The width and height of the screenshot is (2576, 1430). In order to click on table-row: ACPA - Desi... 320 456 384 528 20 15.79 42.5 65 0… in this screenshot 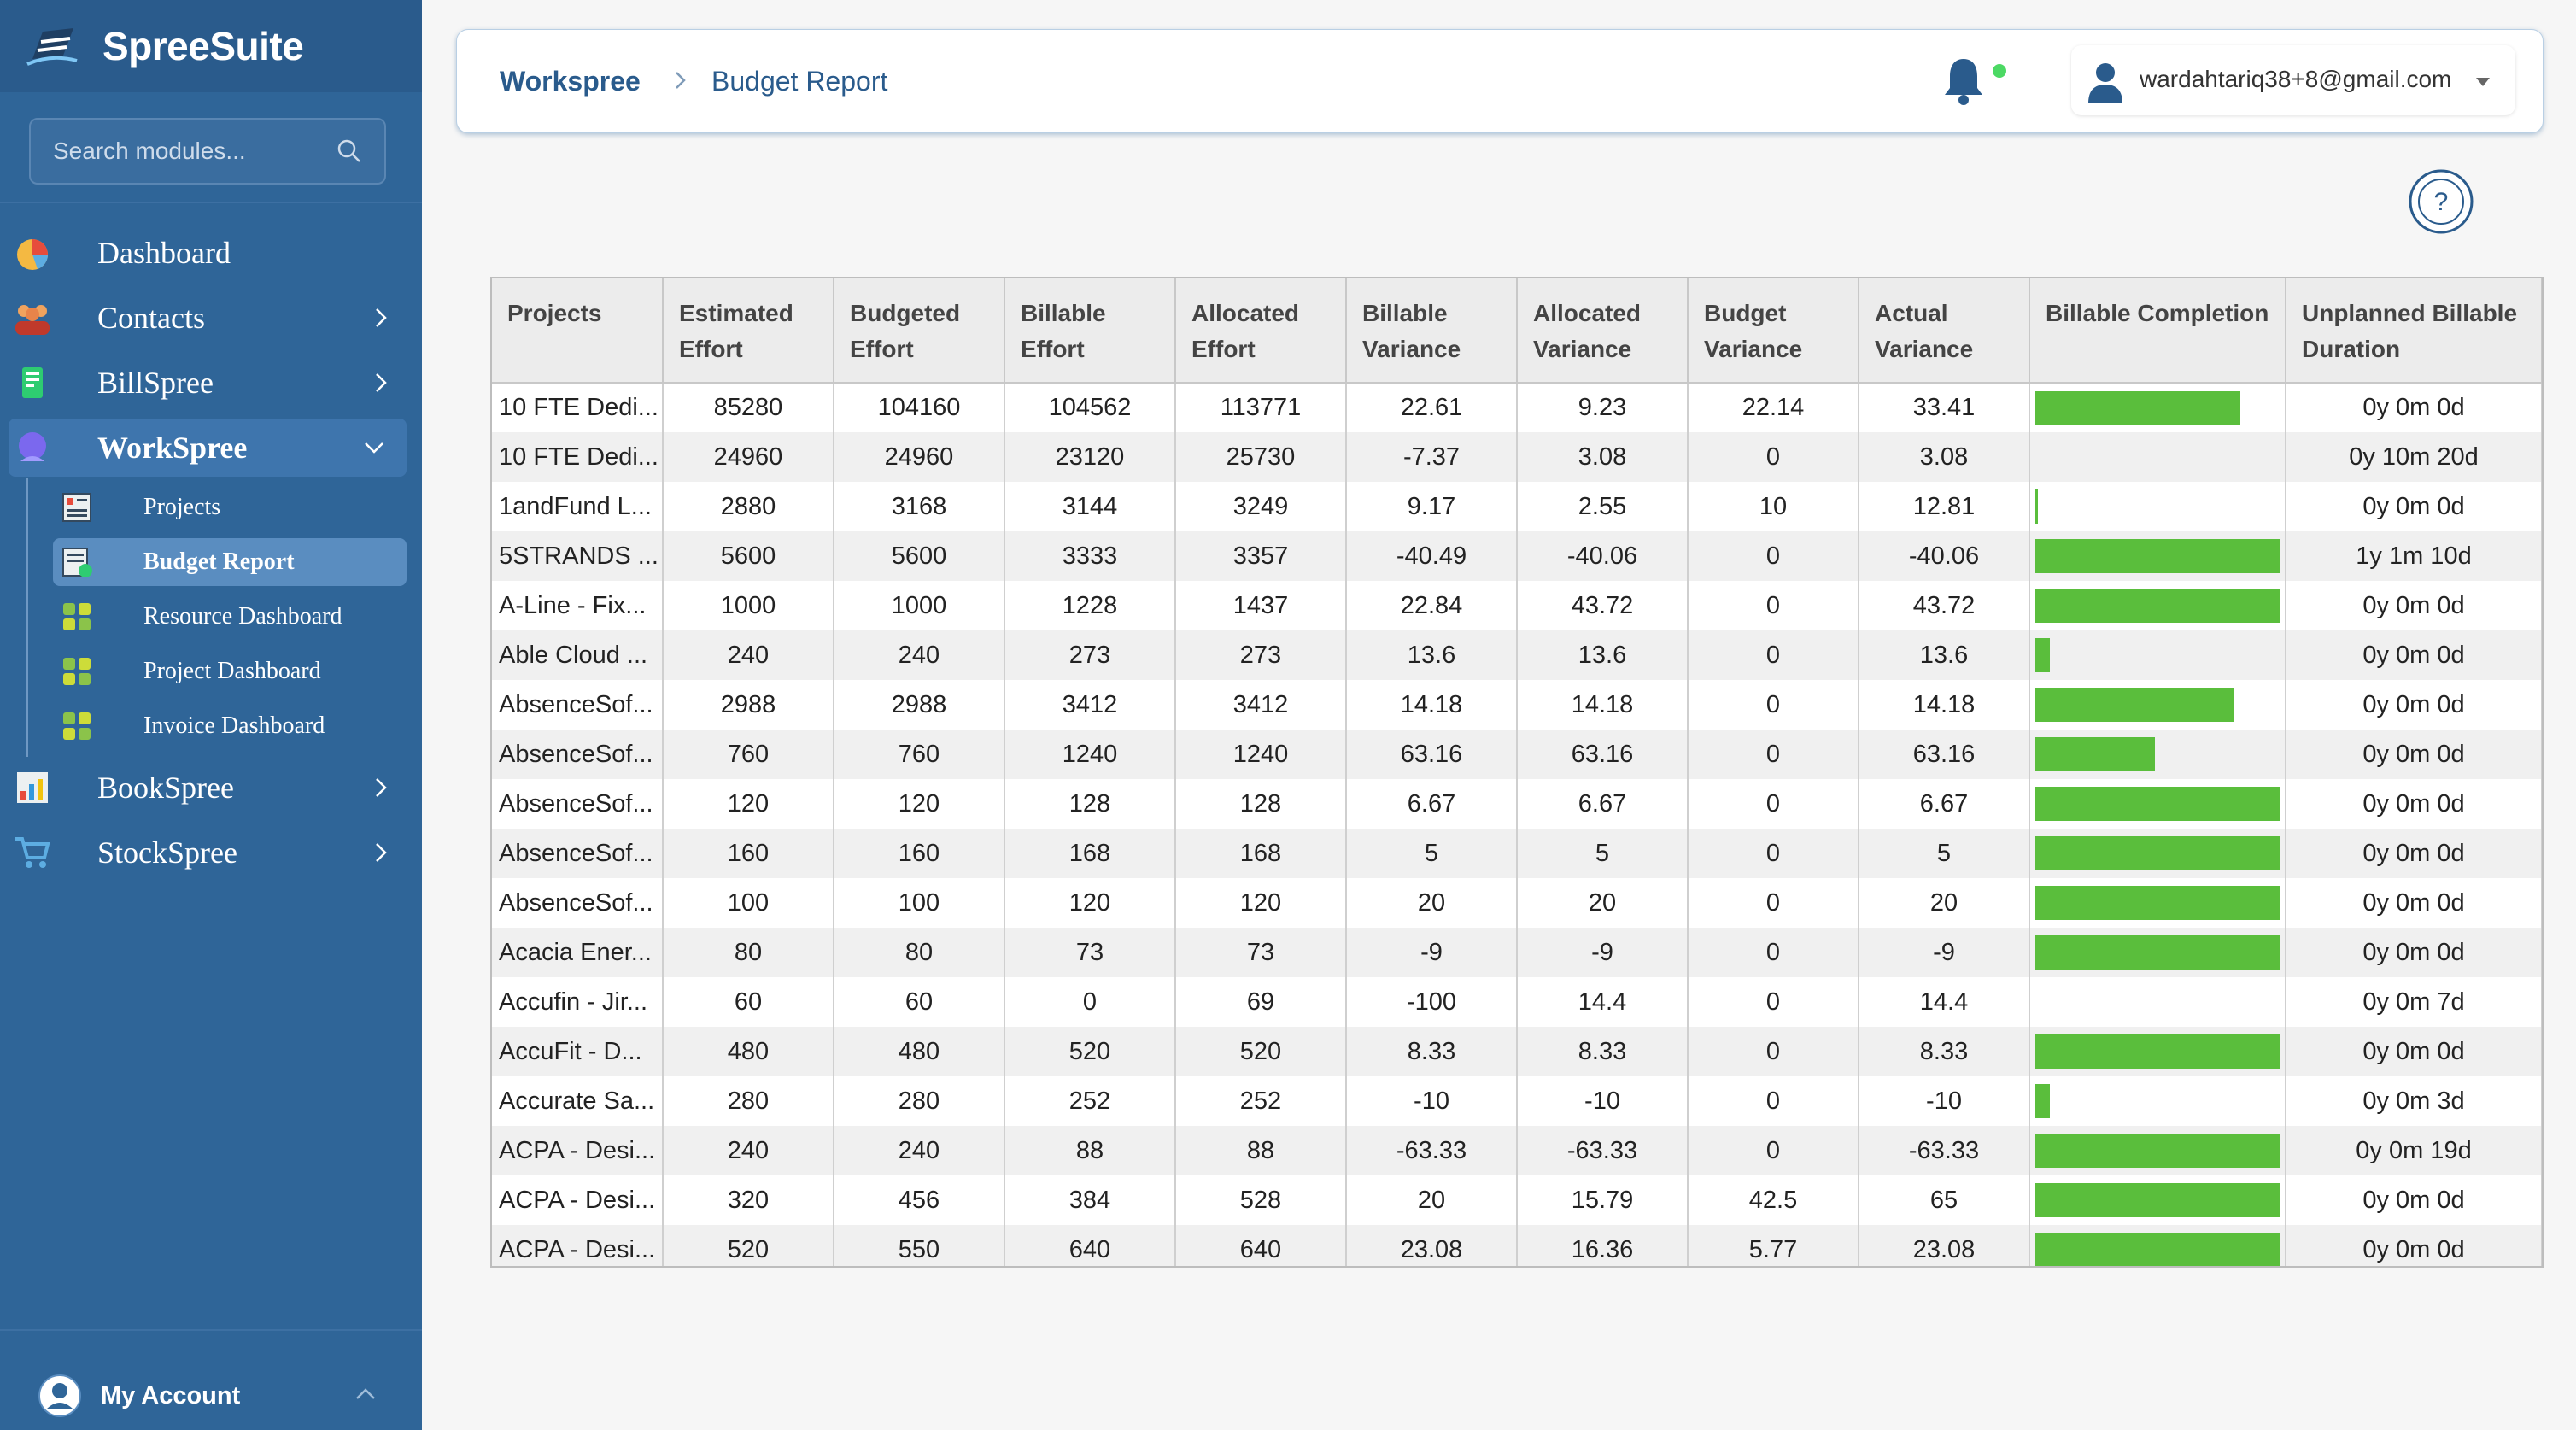, I will do `click(1517, 1200)`.